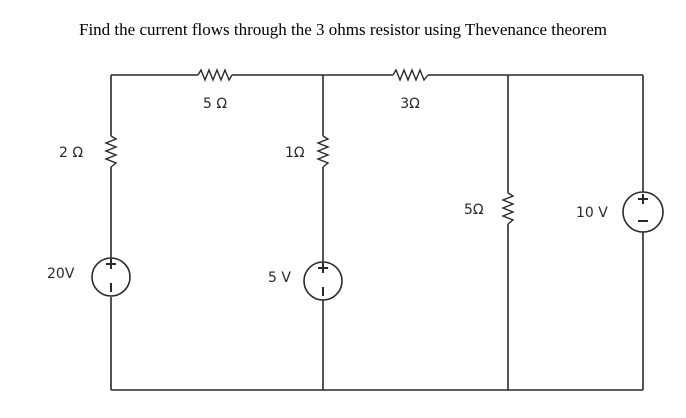 The height and width of the screenshot is (418, 686). What do you see at coordinates (323, 151) in the screenshot?
I see `resistor-1-ohm-middle` at bounding box center [323, 151].